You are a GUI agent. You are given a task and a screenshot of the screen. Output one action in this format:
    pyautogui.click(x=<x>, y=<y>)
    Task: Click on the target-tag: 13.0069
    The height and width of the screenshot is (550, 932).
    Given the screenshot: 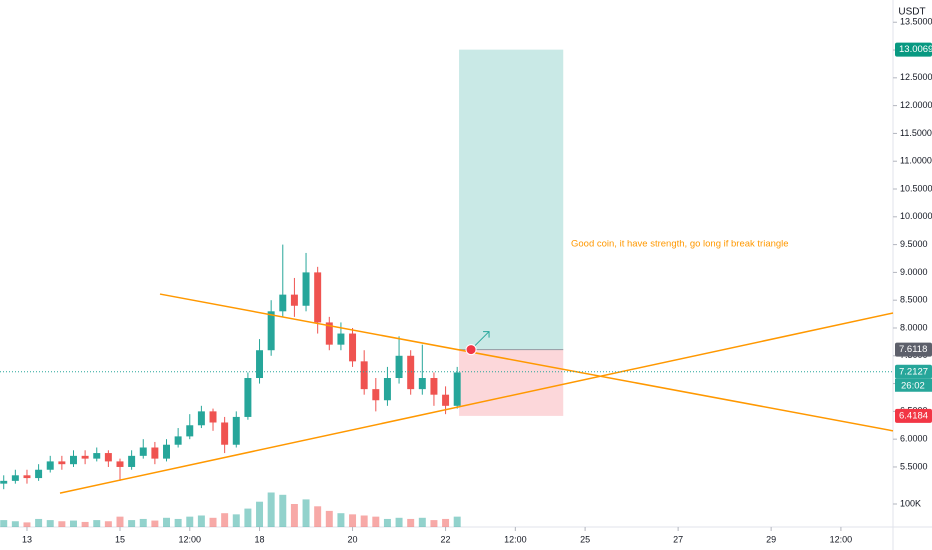 What is the action you would take?
    pyautogui.click(x=915, y=49)
    